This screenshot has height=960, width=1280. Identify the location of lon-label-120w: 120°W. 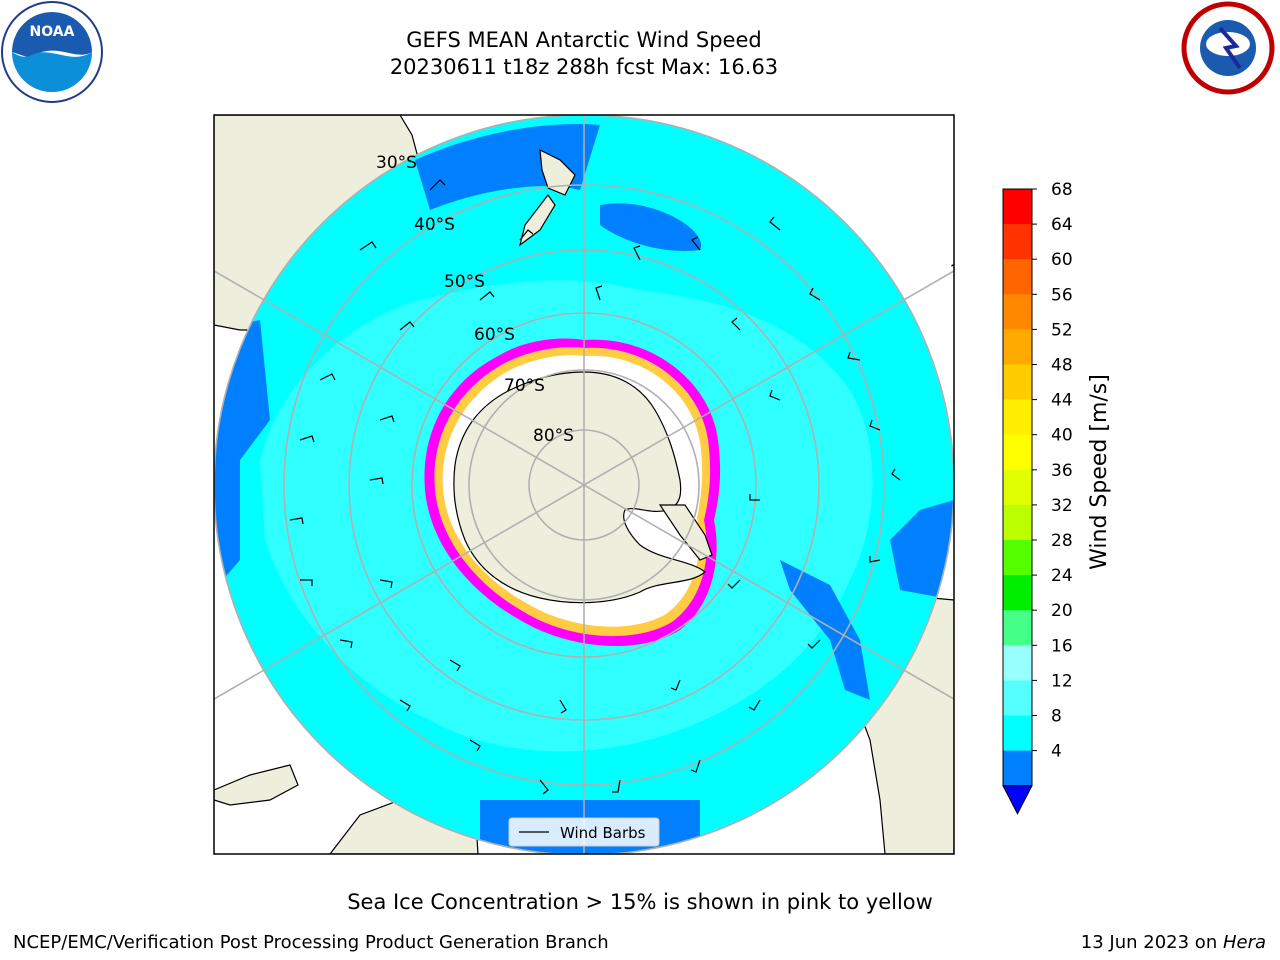
(979, 267).